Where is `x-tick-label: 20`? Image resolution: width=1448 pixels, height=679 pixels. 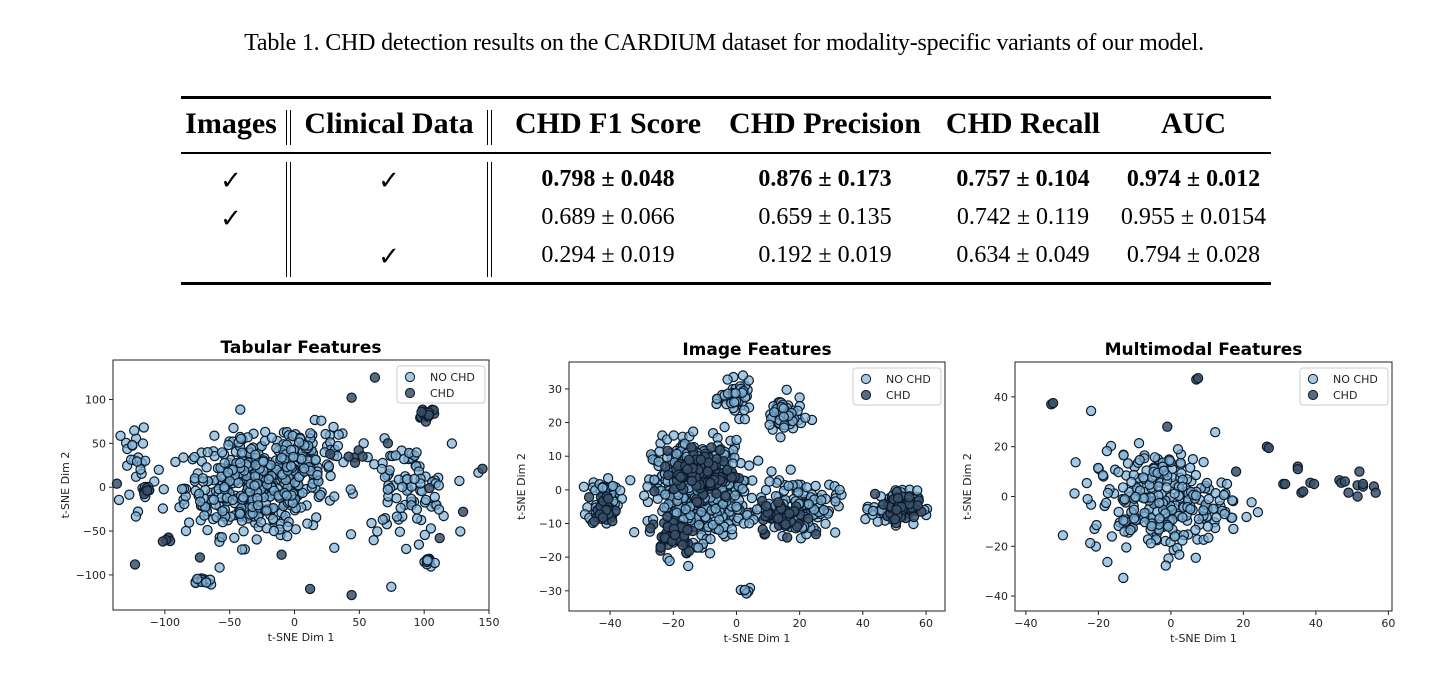
x-tick-label: 20 is located at coordinates (800, 623).